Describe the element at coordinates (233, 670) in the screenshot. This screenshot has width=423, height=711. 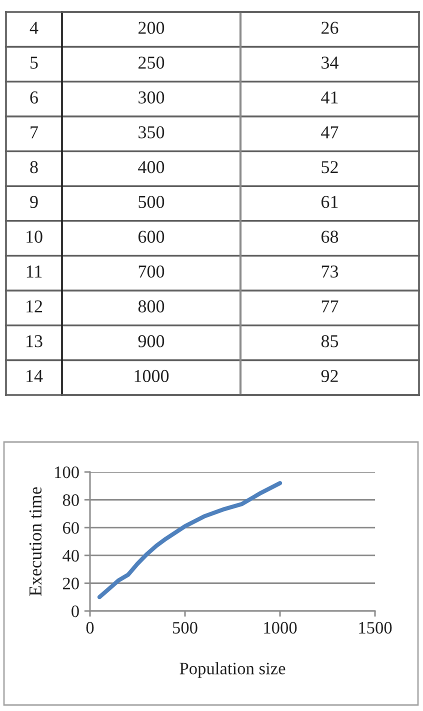
I see `x-axis-title: Population size` at that location.